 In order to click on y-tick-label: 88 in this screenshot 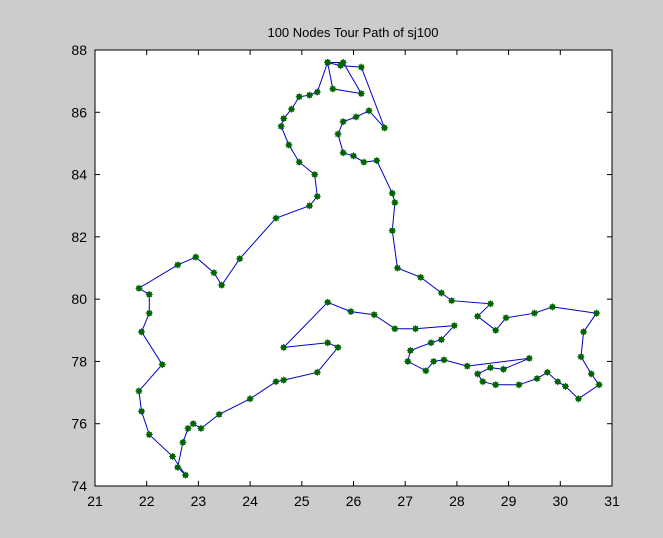, I will do `click(79, 50)`.